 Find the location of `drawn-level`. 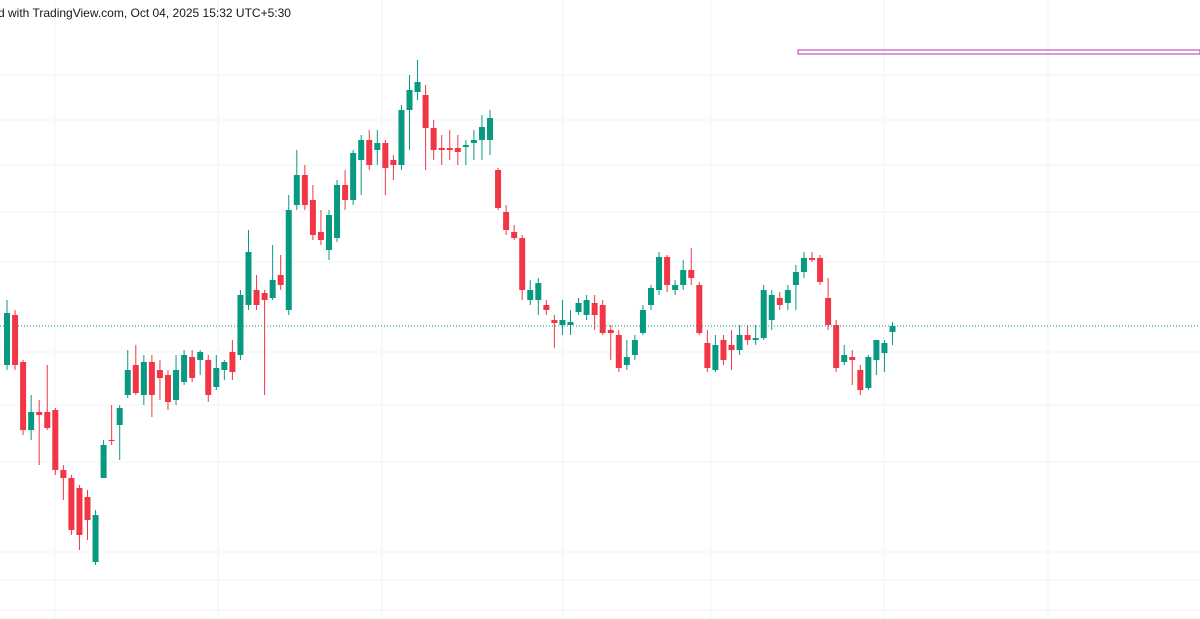

drawn-level is located at coordinates (998, 52).